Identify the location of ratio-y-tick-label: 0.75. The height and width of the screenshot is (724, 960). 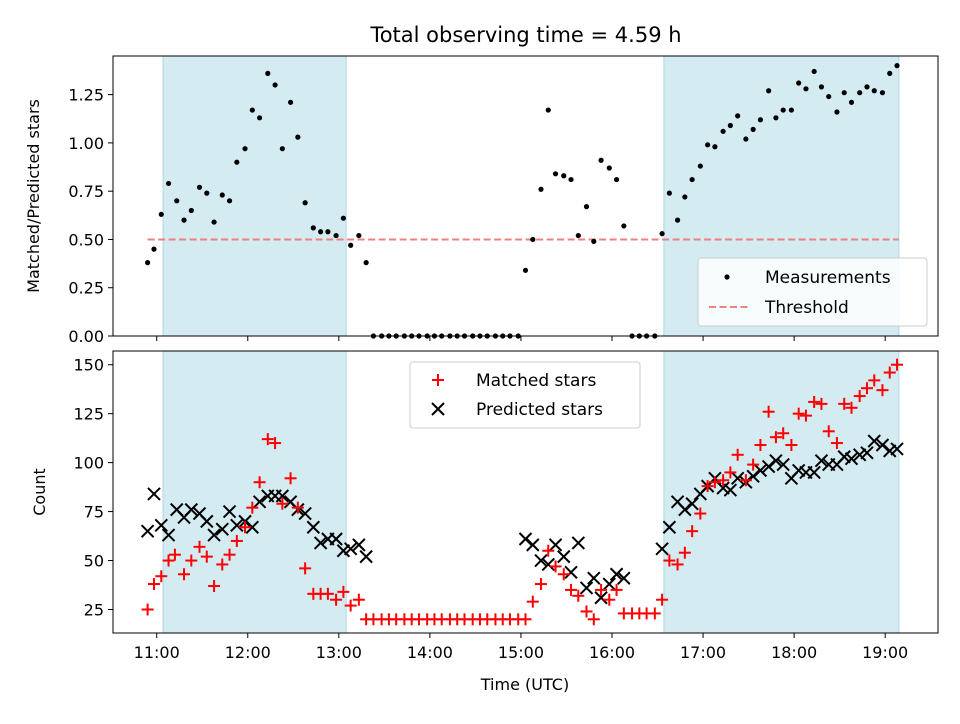
(86, 191).